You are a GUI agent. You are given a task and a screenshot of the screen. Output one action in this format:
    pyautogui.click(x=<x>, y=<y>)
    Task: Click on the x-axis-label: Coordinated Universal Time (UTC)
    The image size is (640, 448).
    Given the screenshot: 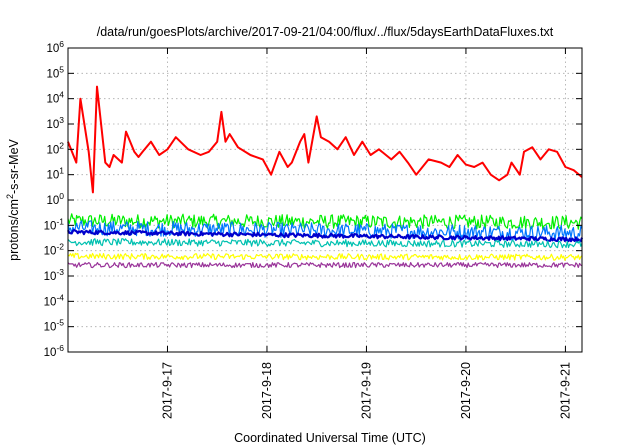 What is the action you would take?
    pyautogui.click(x=330, y=438)
    